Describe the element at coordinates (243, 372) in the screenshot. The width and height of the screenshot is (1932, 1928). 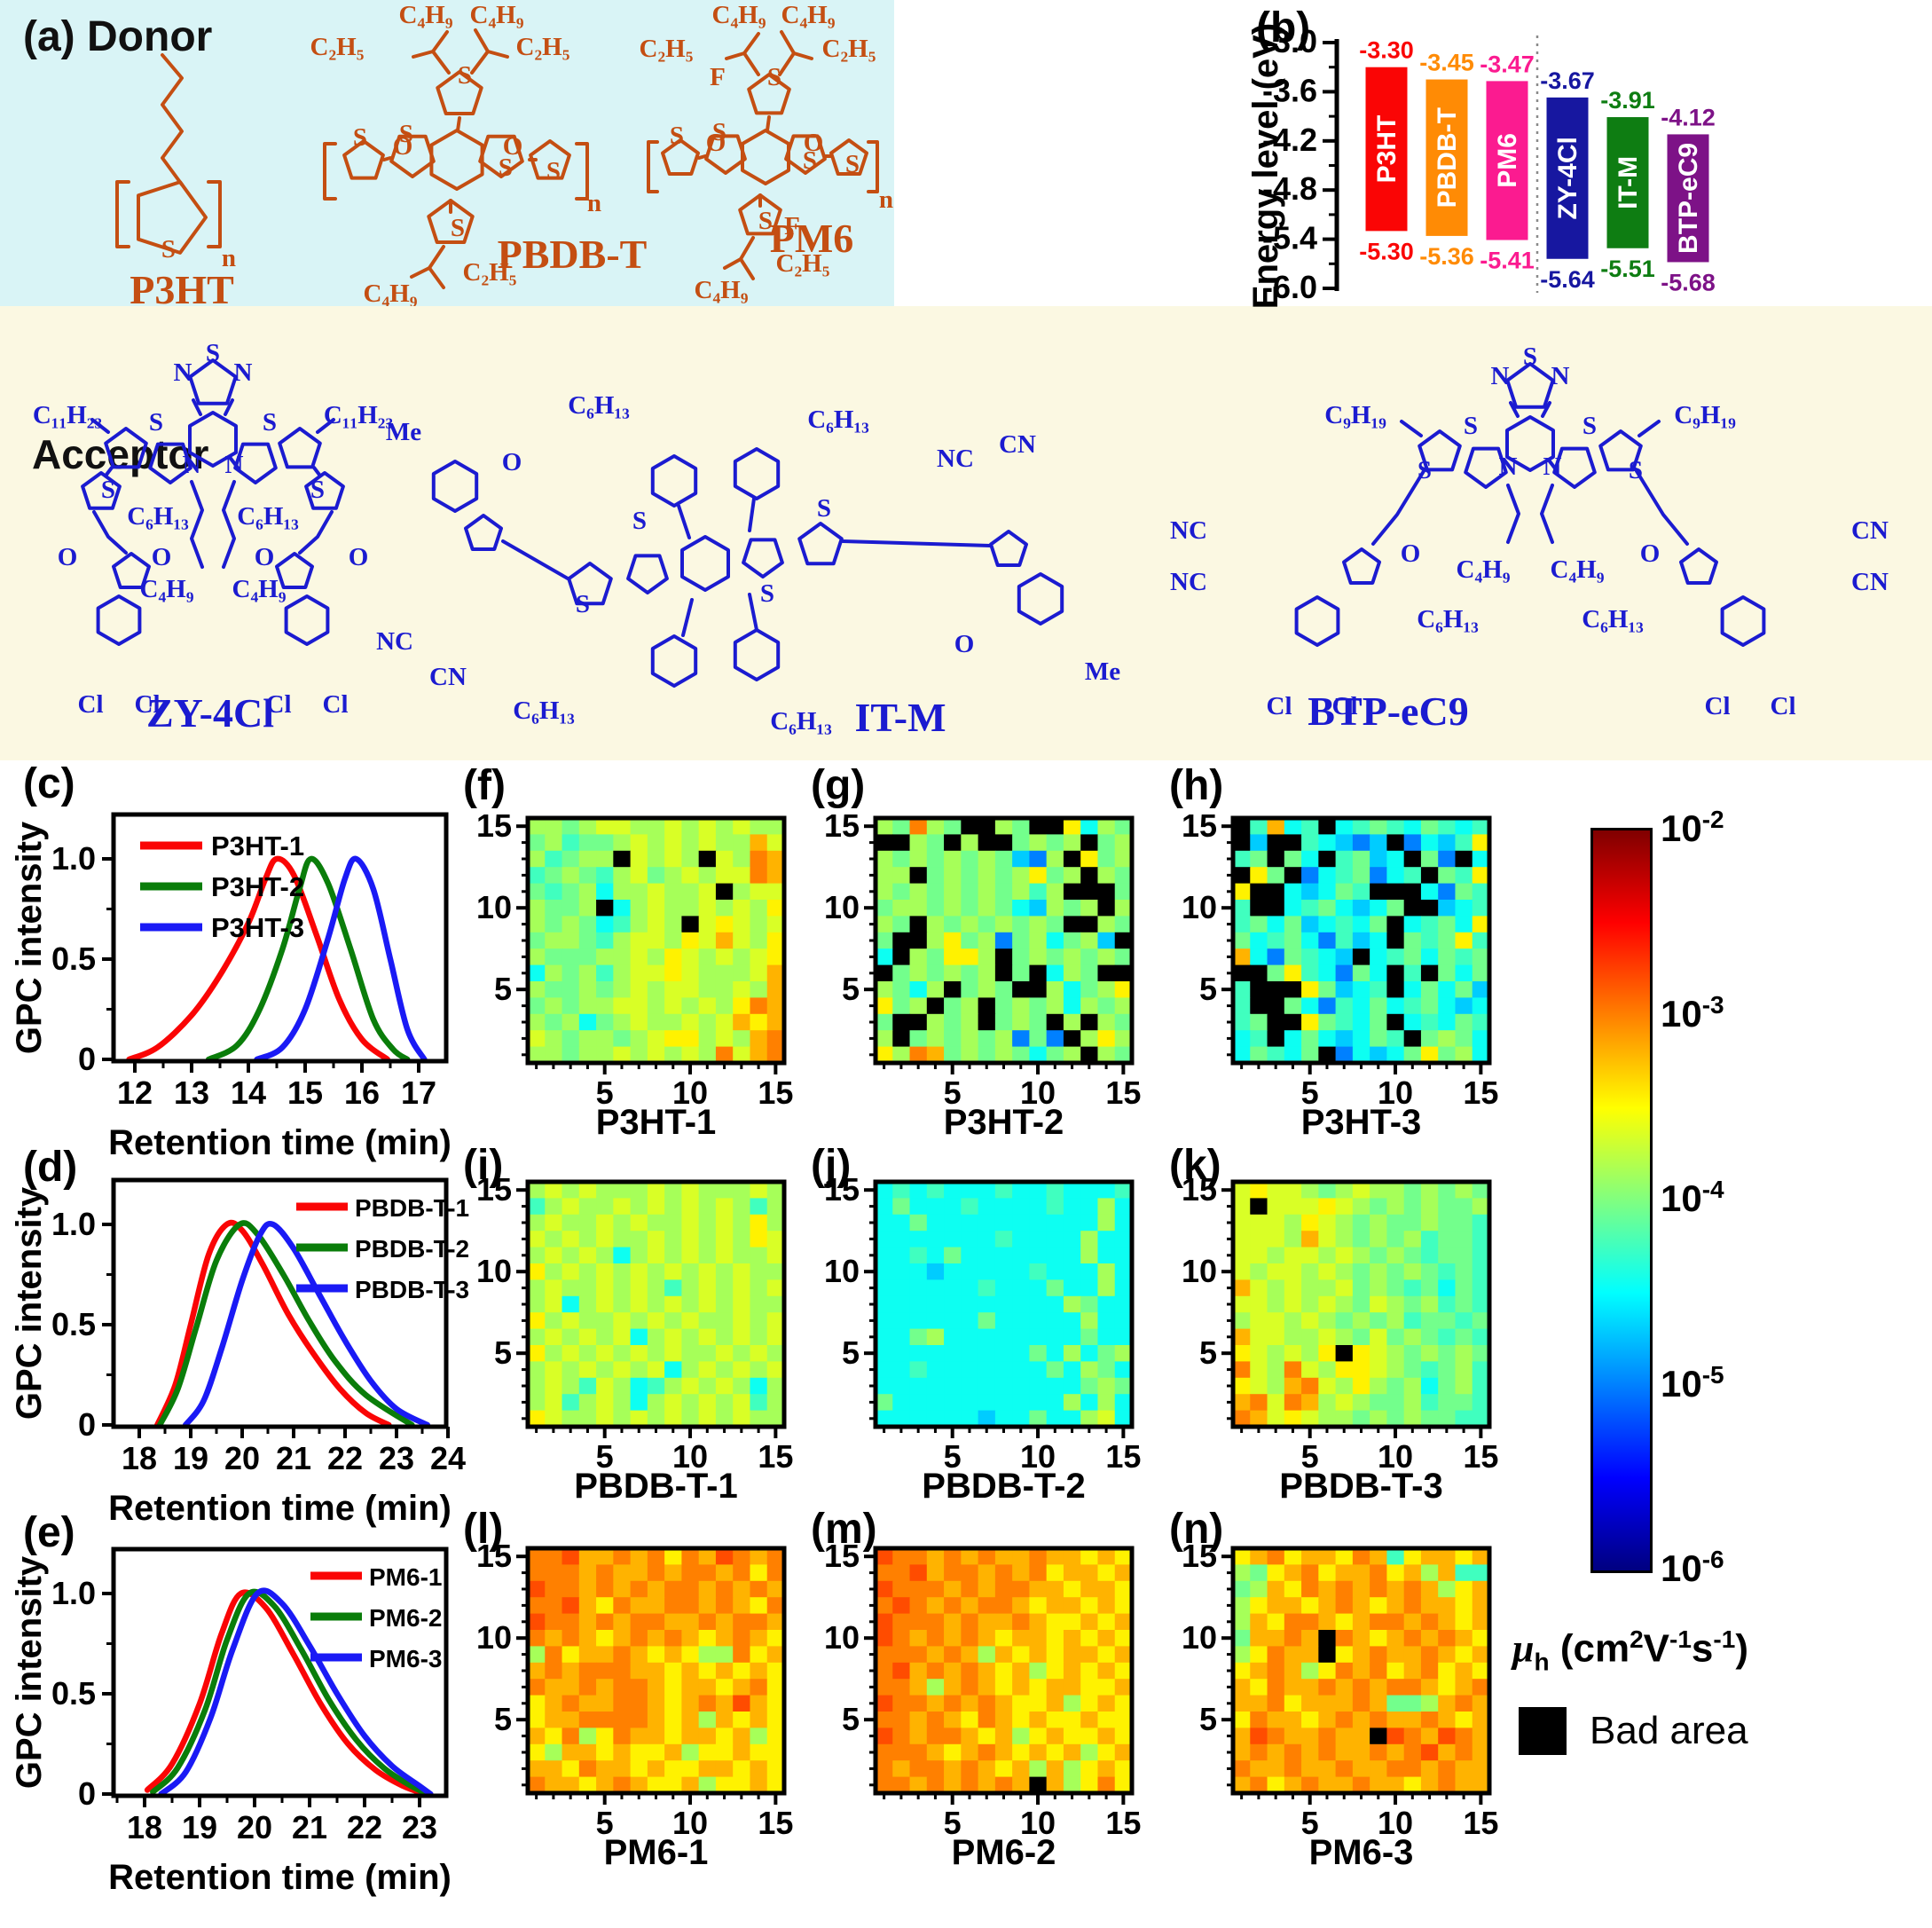
I see `substituent-label: N` at that location.